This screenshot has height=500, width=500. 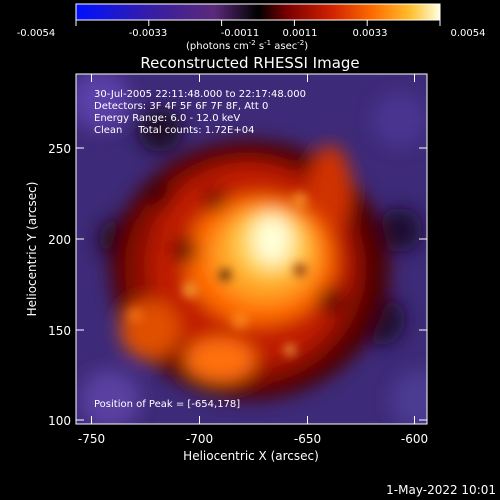 What do you see at coordinates (167, 118) in the screenshot?
I see `info-energy-range: Energy Range: 6.0 - 12.0 keV` at bounding box center [167, 118].